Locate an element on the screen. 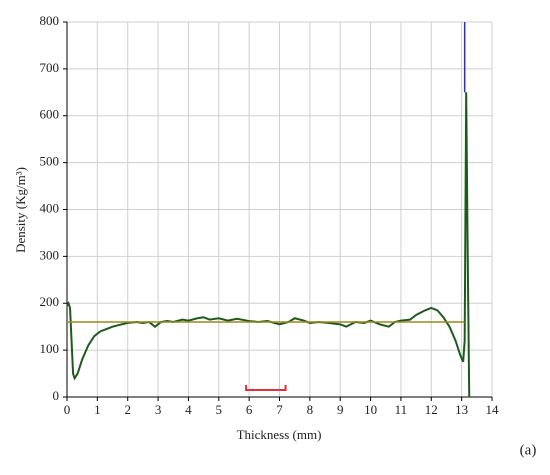 The width and height of the screenshot is (550, 475). y-tick-label: 200 is located at coordinates (50, 301).